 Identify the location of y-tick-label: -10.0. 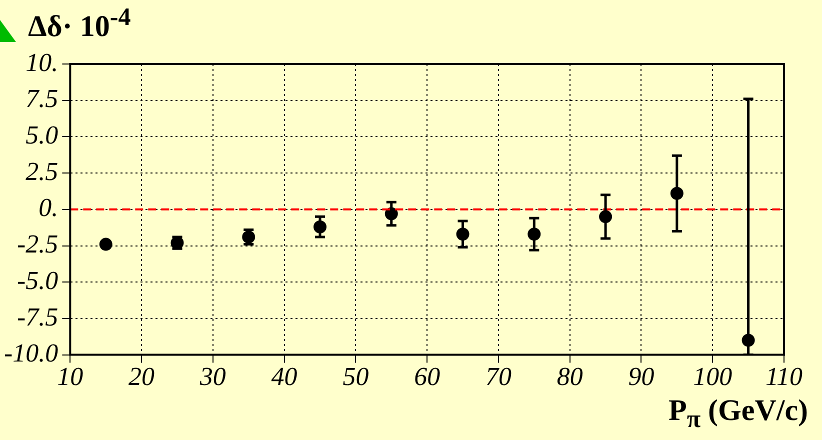
(31, 353).